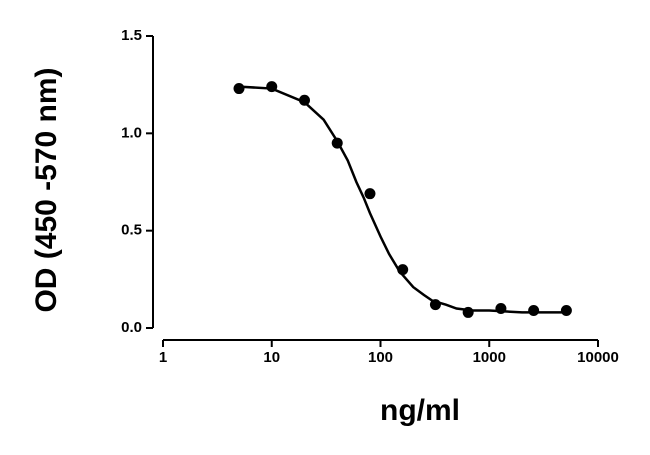 This screenshot has height=455, width=650. Describe the element at coordinates (131, 327) in the screenshot. I see `y-tick-label: 0.0` at that location.